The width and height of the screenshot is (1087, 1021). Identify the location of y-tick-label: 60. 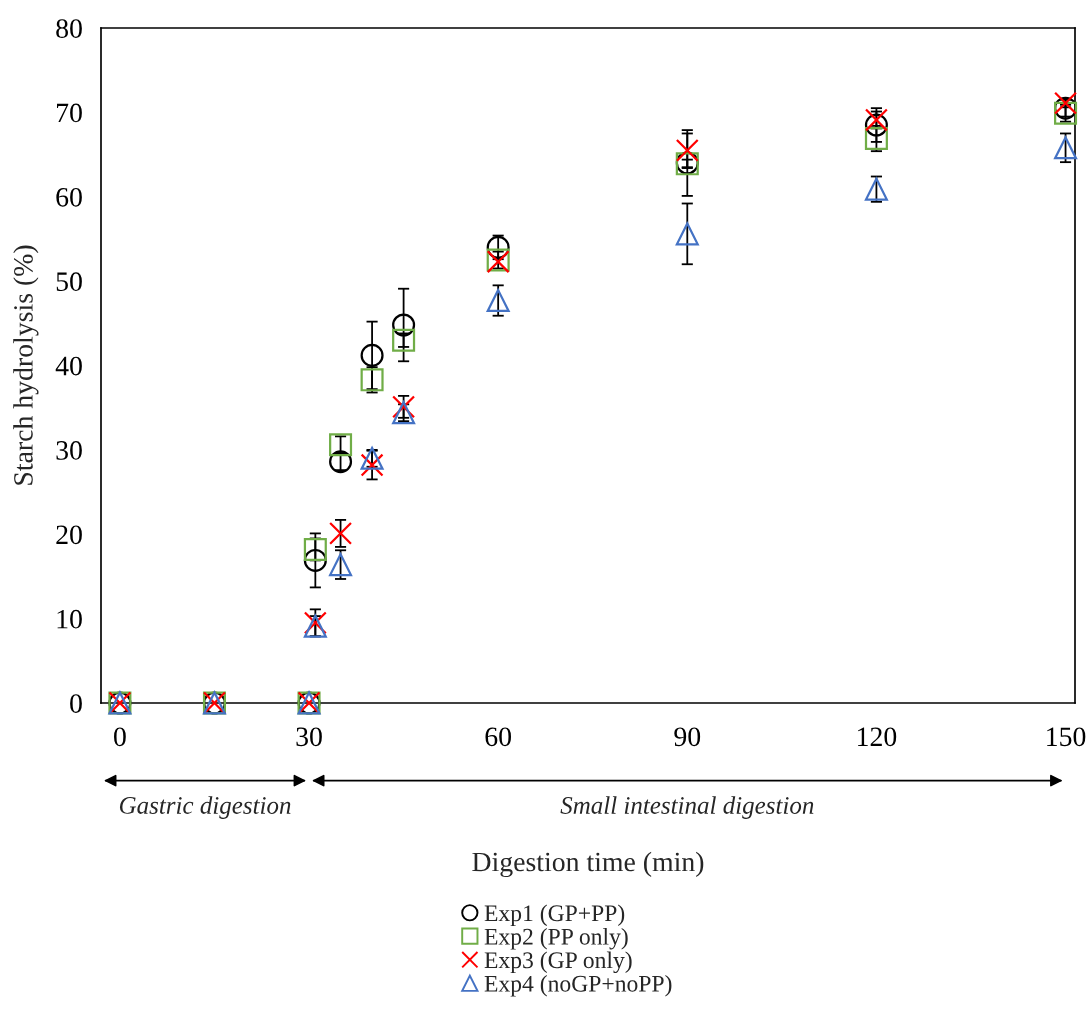
(69, 197).